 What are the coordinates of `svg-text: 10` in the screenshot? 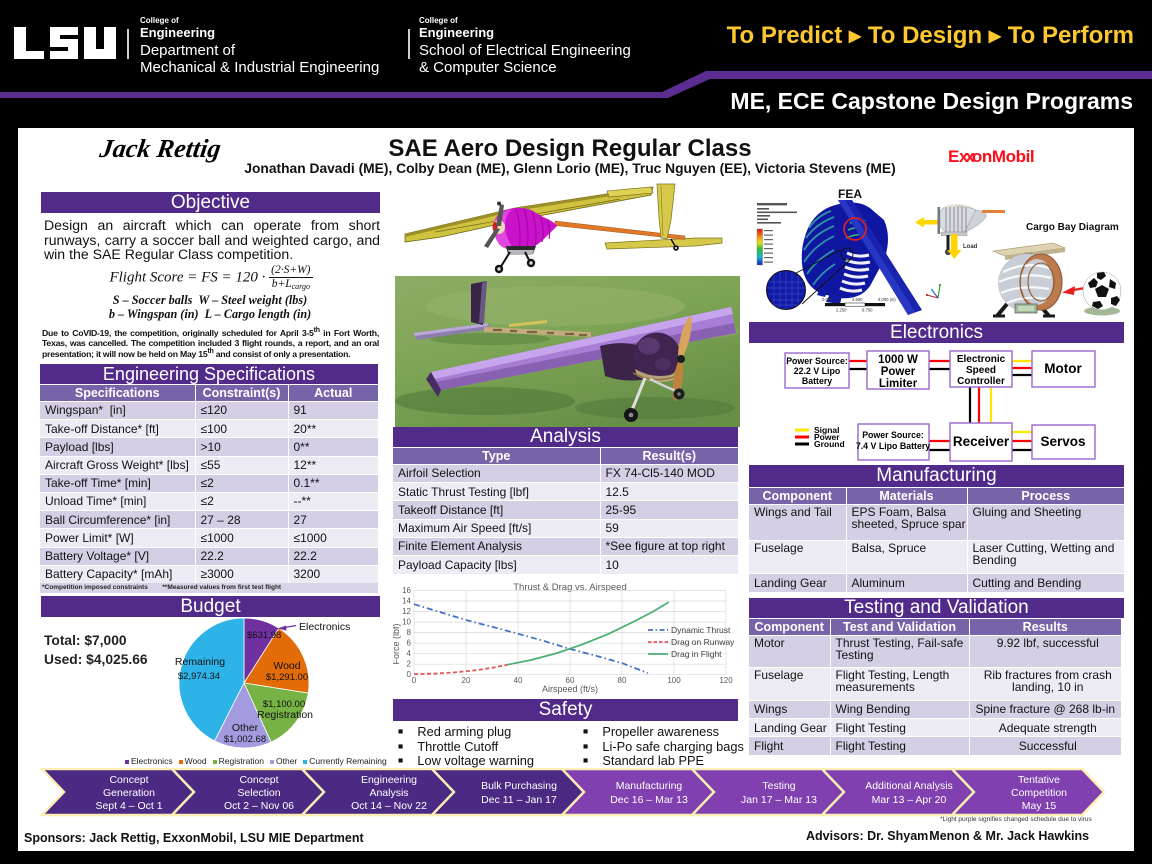 It's located at (406, 622).